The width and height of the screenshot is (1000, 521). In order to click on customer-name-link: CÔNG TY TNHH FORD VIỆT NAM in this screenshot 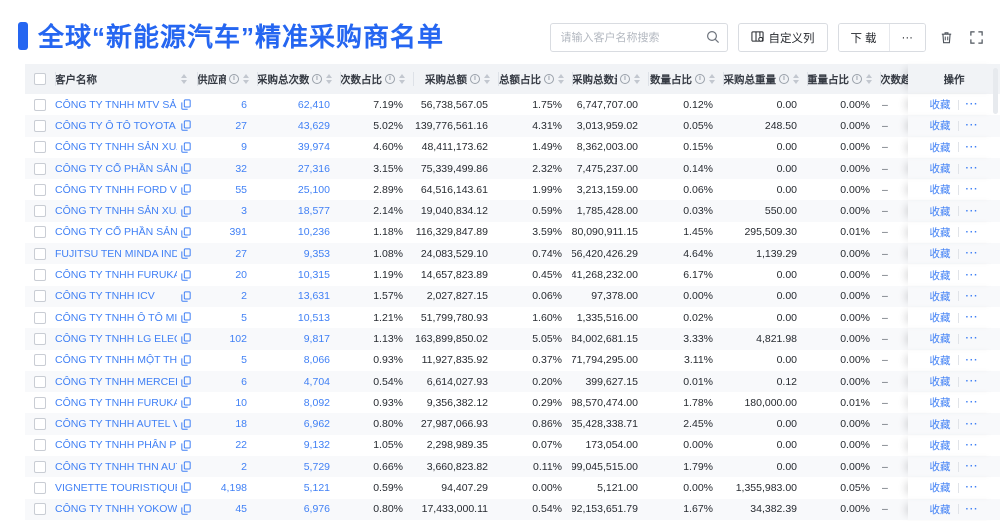, I will do `click(116, 189)`.